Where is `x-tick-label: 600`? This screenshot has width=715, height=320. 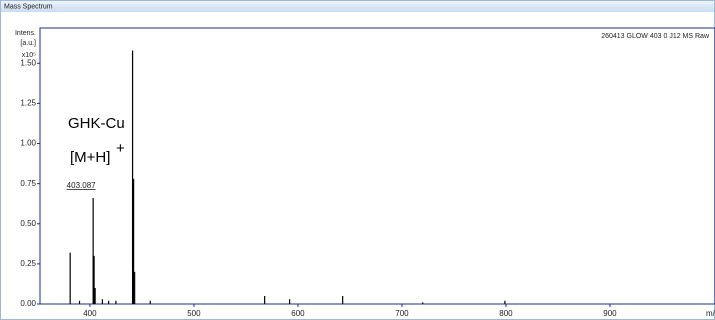
x-tick-label: 600 is located at coordinates (298, 313).